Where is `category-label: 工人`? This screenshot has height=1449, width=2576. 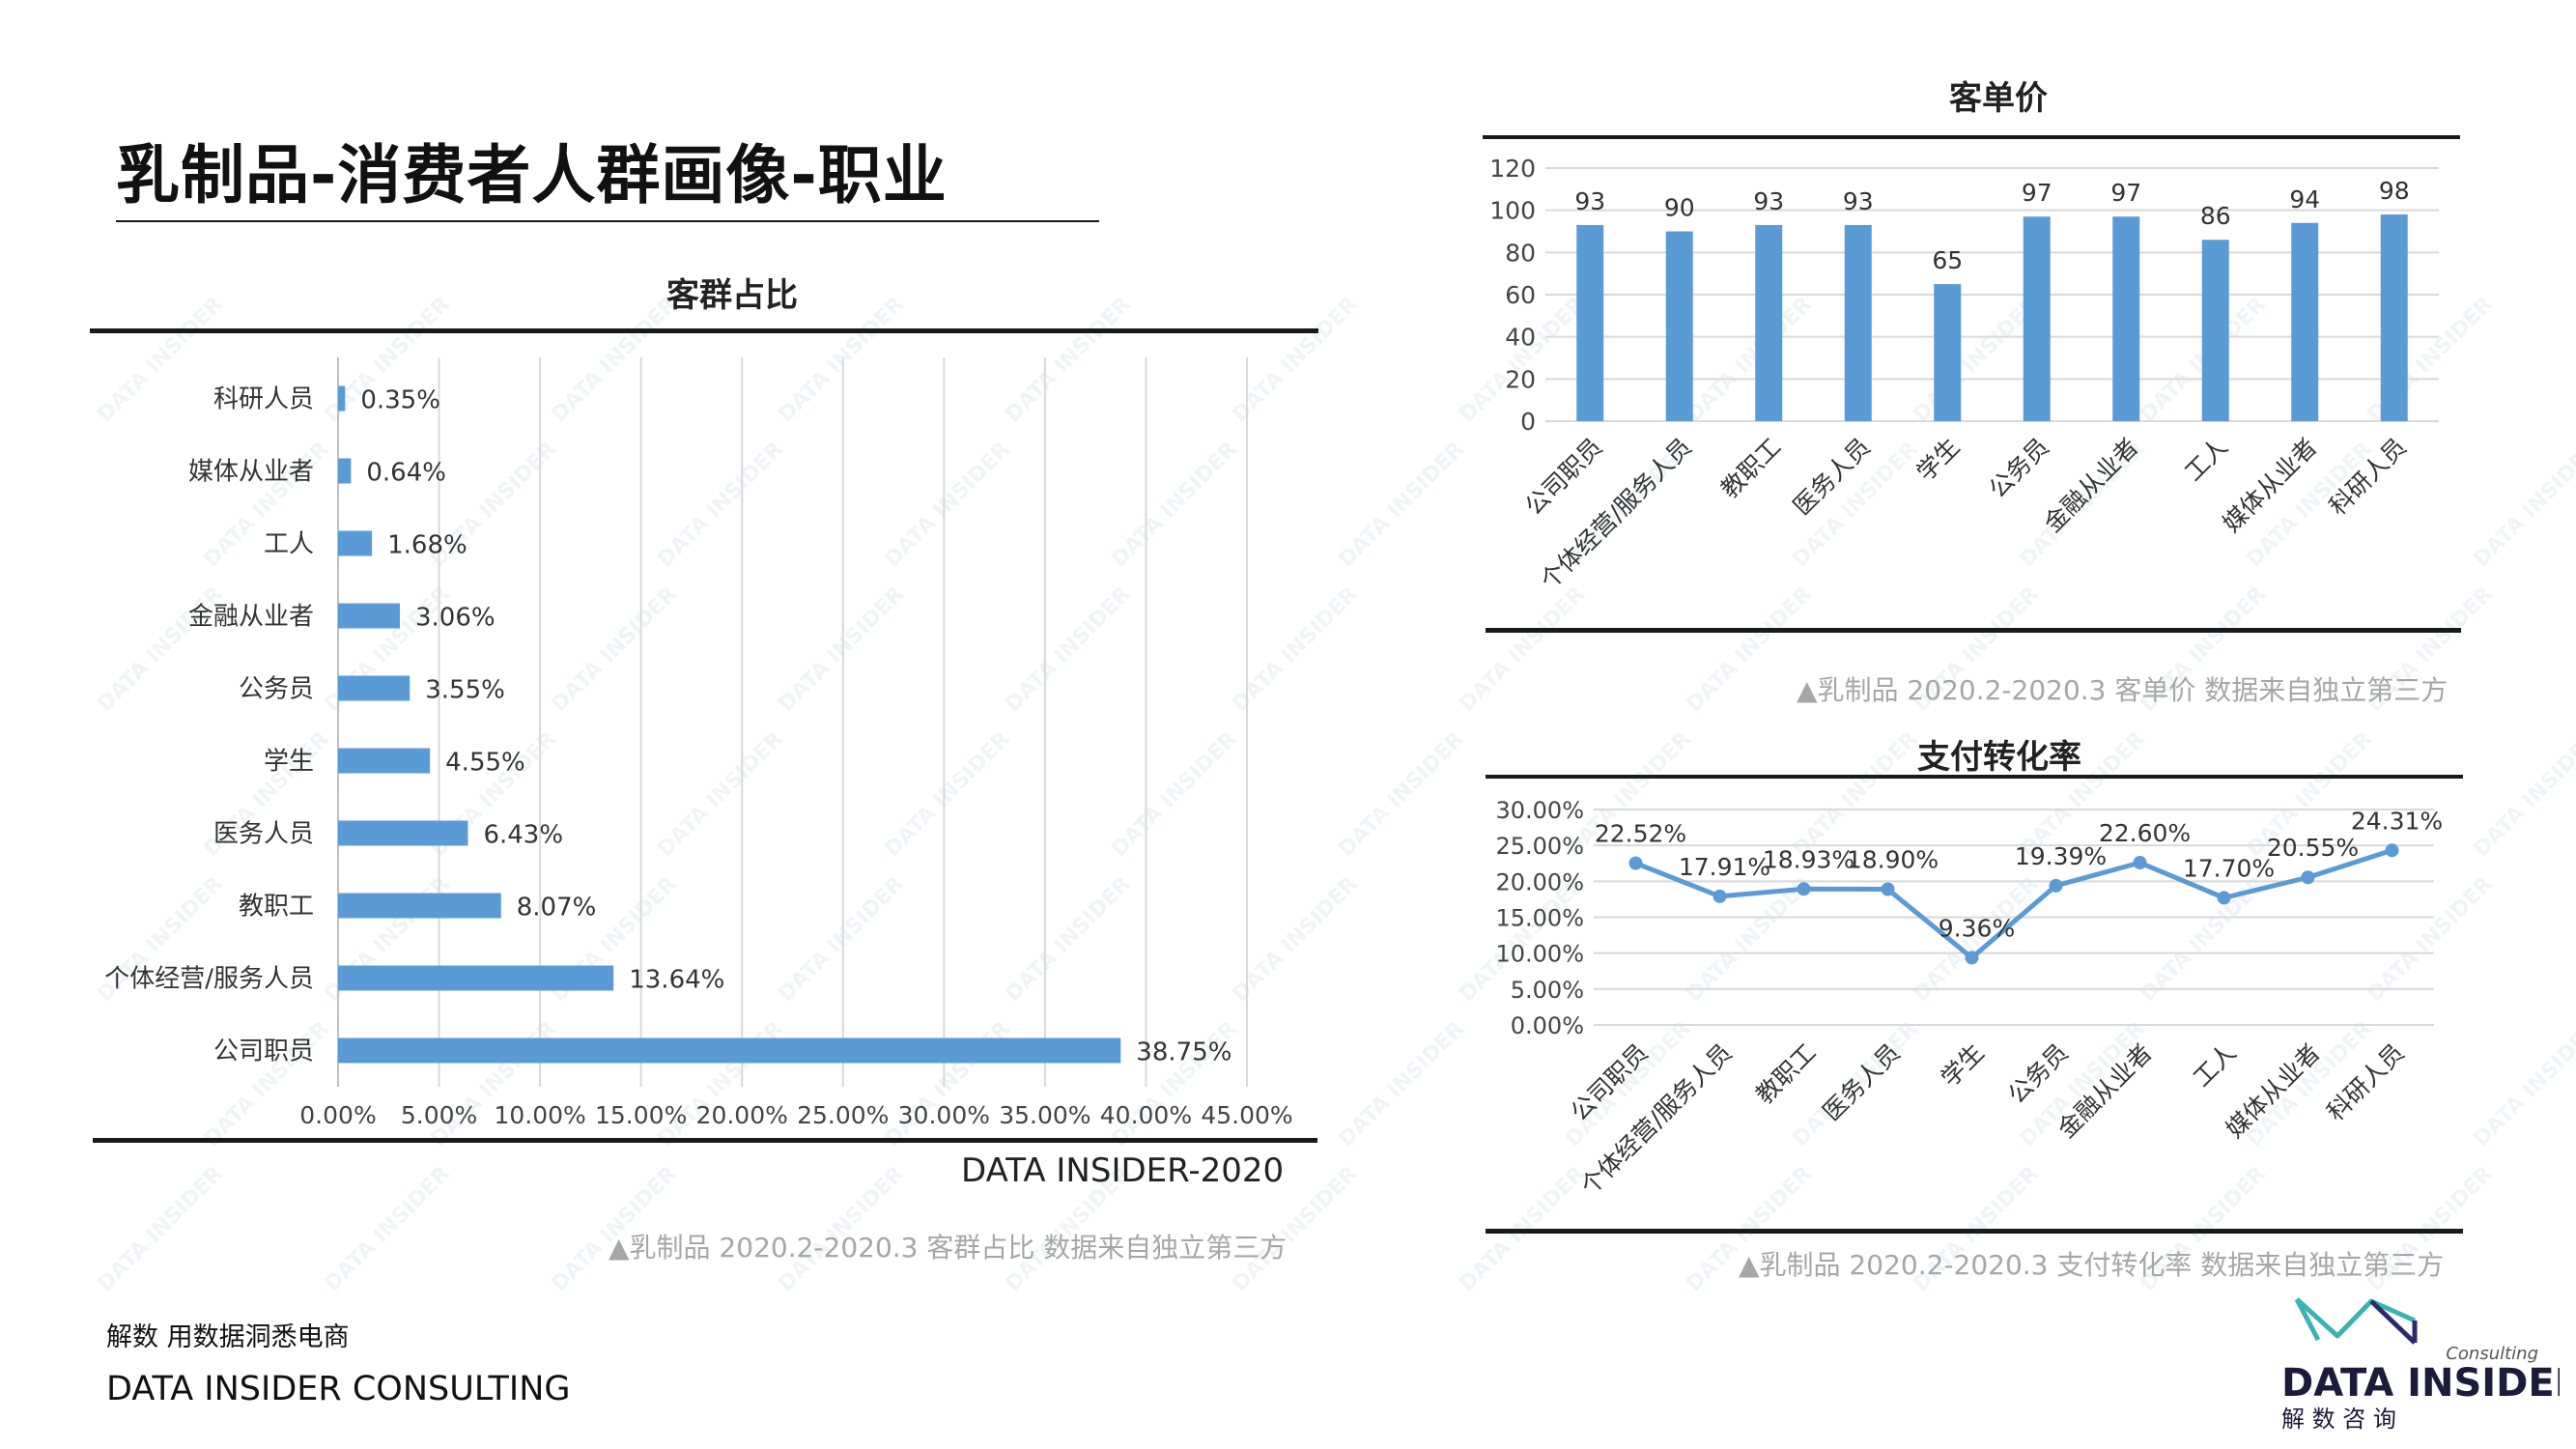 category-label: 工人 is located at coordinates (289, 544).